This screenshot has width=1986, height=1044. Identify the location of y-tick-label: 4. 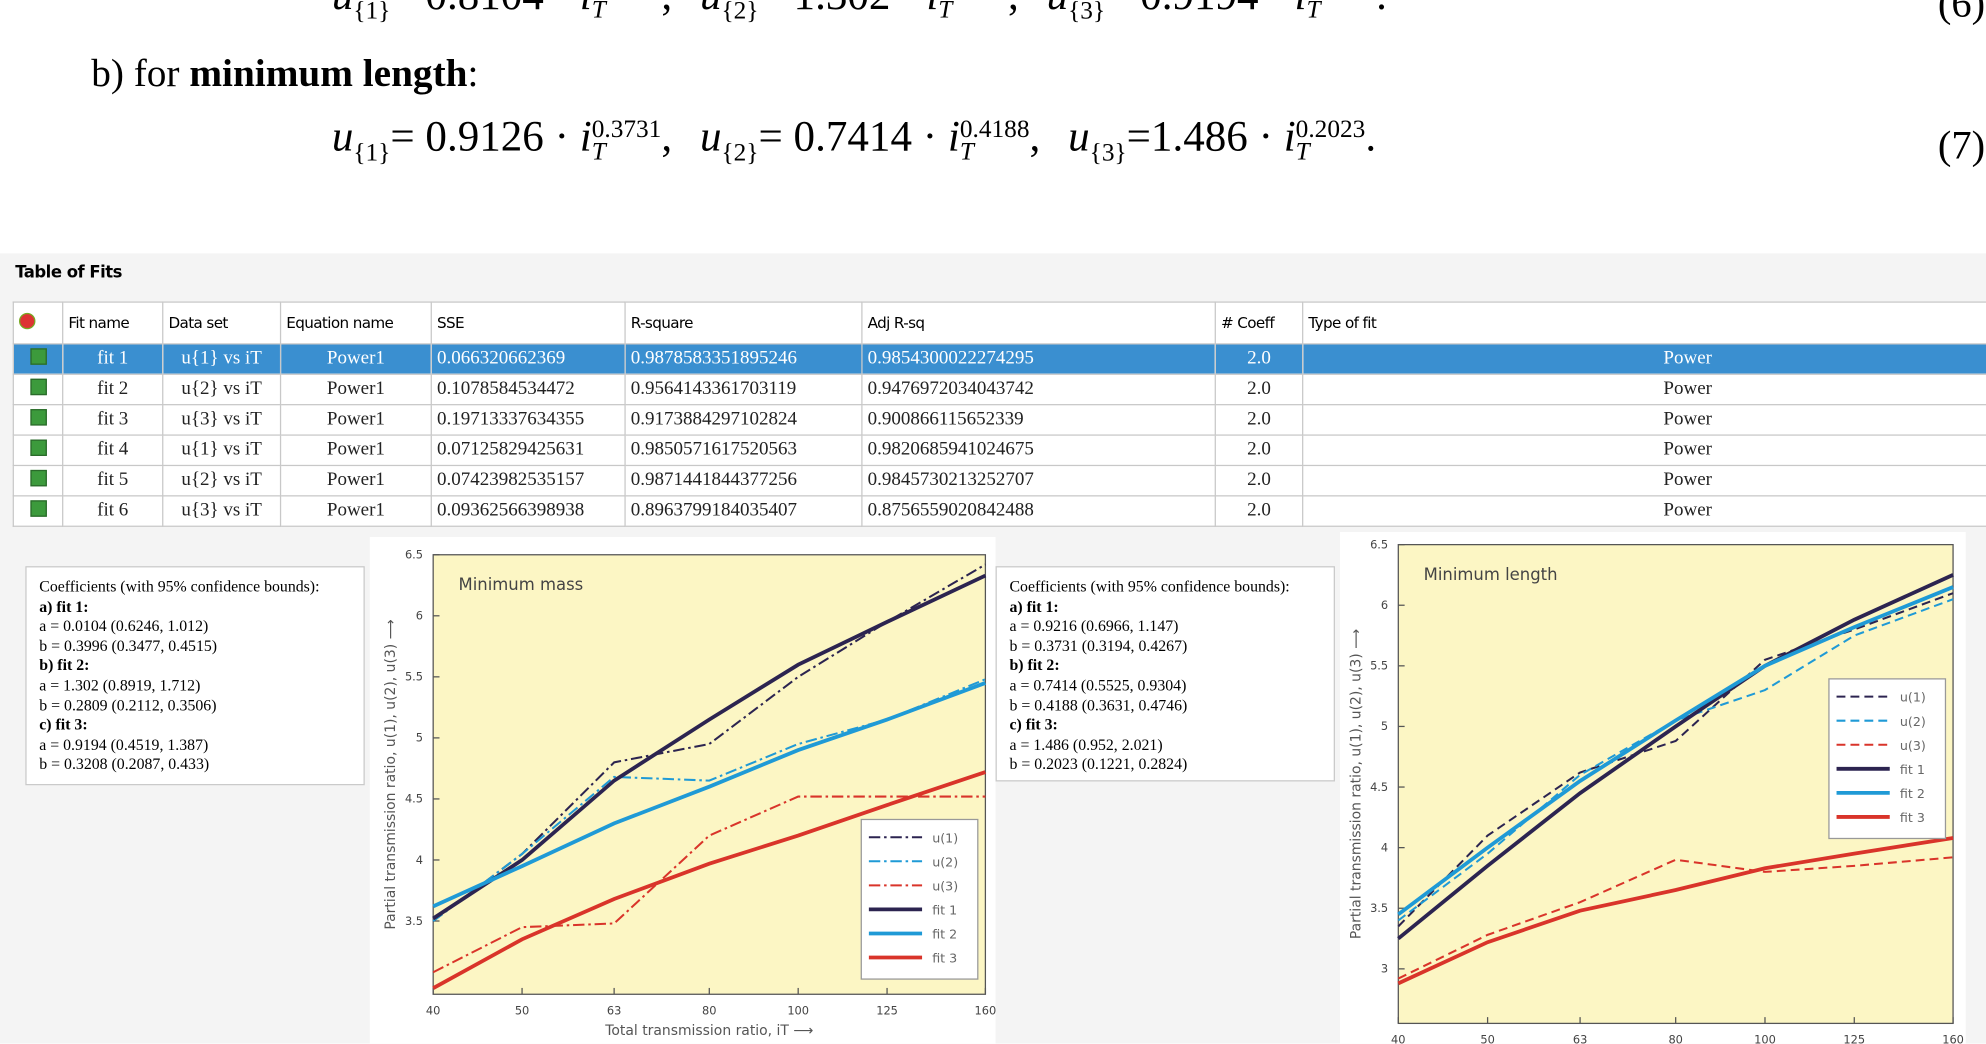
(419, 860).